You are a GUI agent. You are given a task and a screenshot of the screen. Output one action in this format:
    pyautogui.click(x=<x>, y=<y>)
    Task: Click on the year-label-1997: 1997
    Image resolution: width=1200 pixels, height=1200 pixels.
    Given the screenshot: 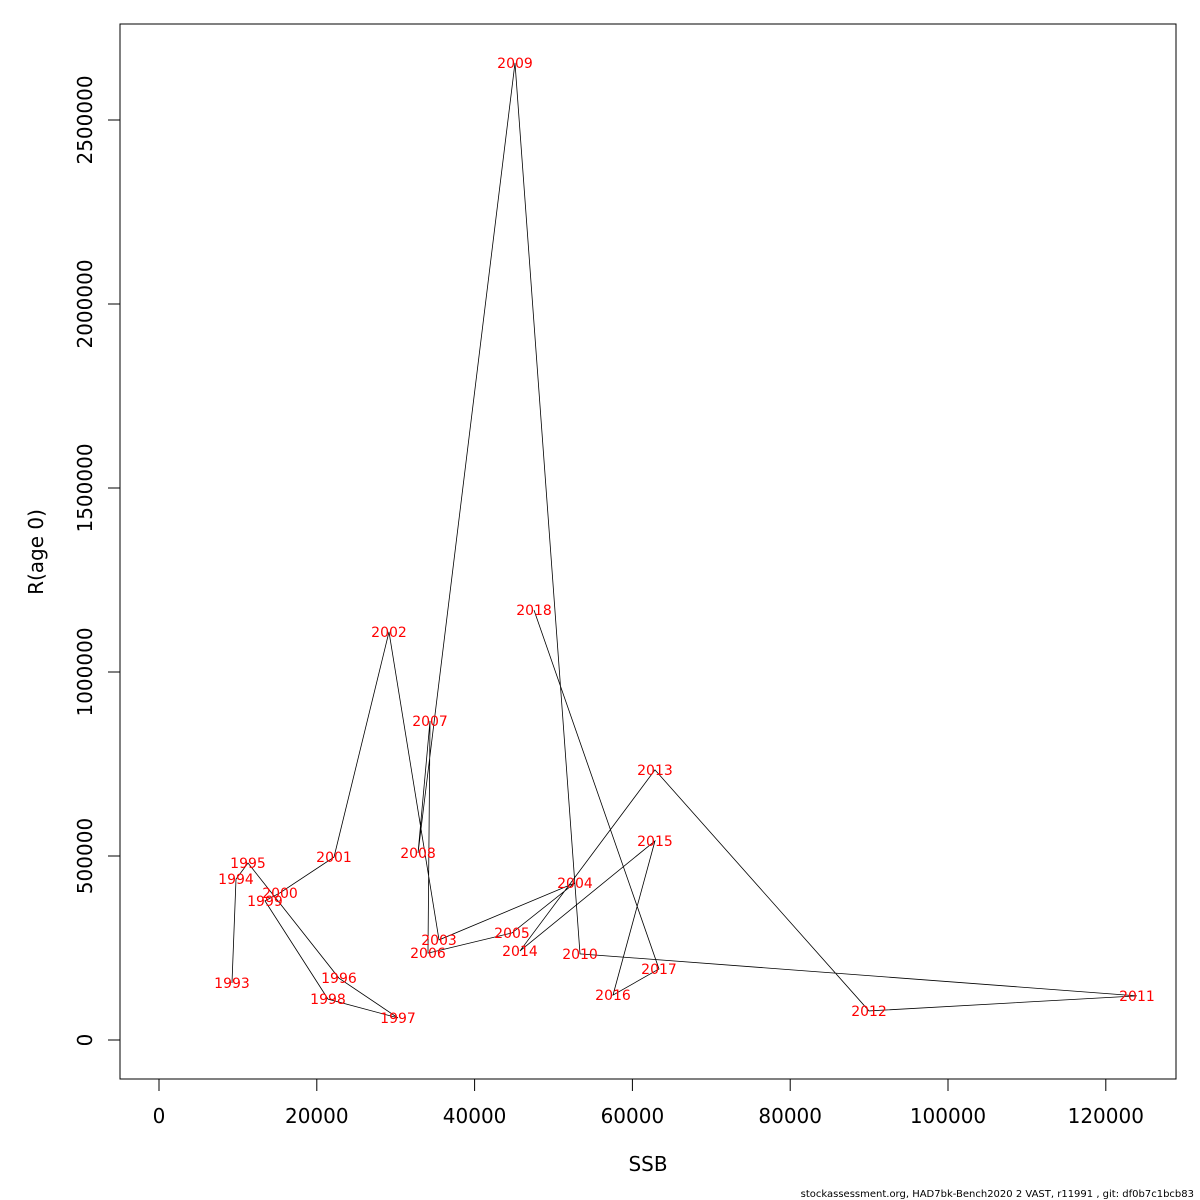 What is the action you would take?
    pyautogui.click(x=398, y=1019)
    